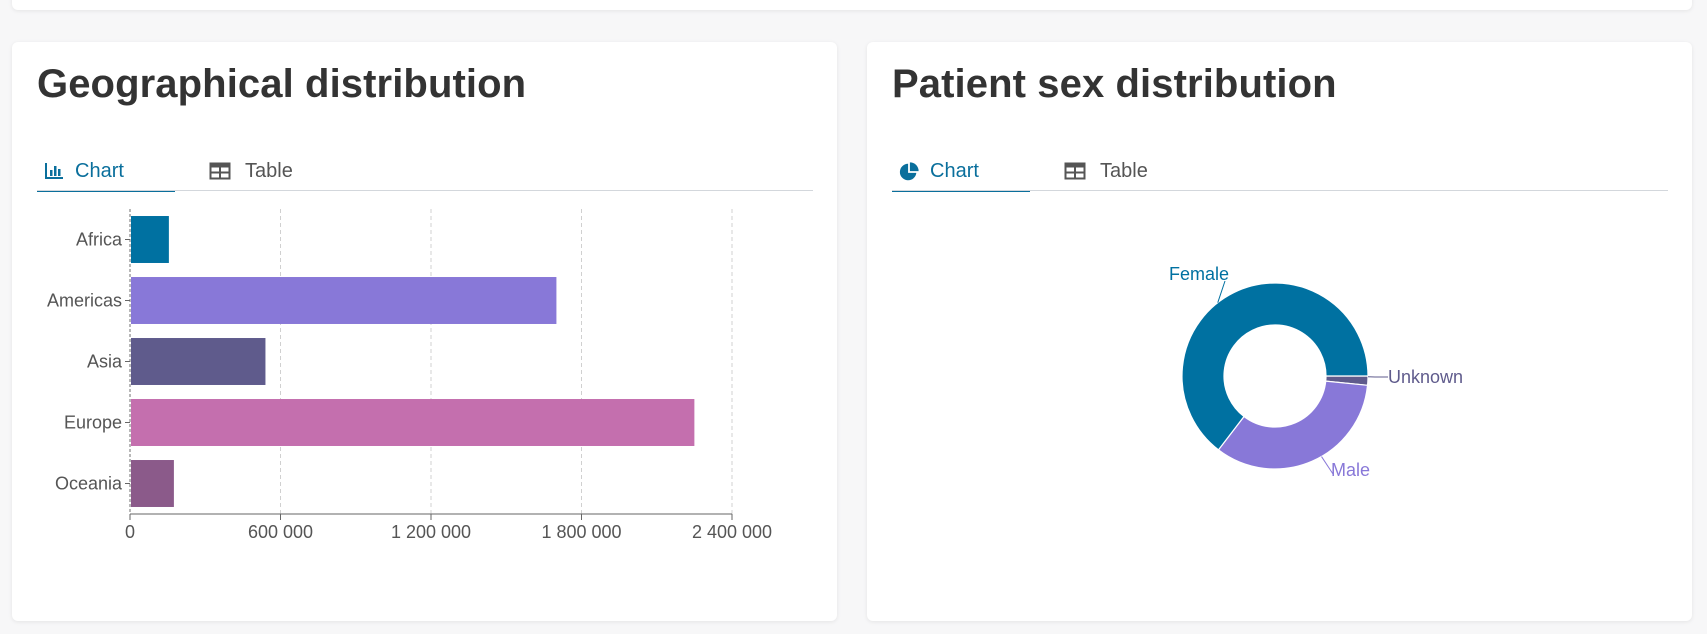 The image size is (1707, 634). What do you see at coordinates (909, 171) in the screenshot?
I see `pie-chart-icon` at bounding box center [909, 171].